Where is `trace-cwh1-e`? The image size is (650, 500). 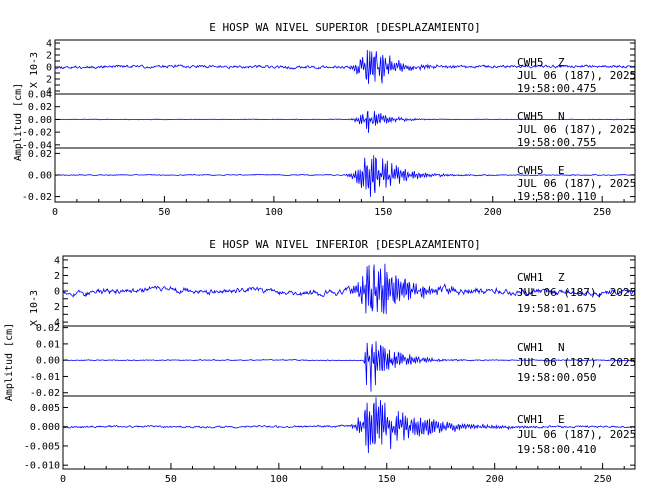 trace-cwh1-e is located at coordinates (349, 425).